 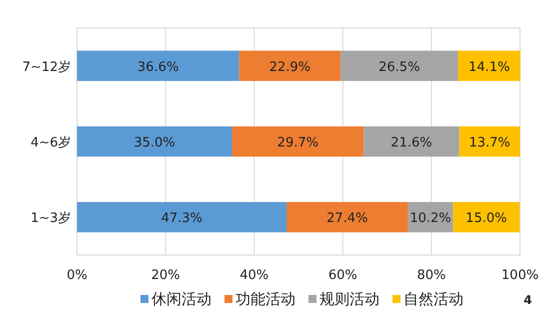 What do you see at coordinates (77, 275) in the screenshot?
I see `x-tick-label: 0%` at bounding box center [77, 275].